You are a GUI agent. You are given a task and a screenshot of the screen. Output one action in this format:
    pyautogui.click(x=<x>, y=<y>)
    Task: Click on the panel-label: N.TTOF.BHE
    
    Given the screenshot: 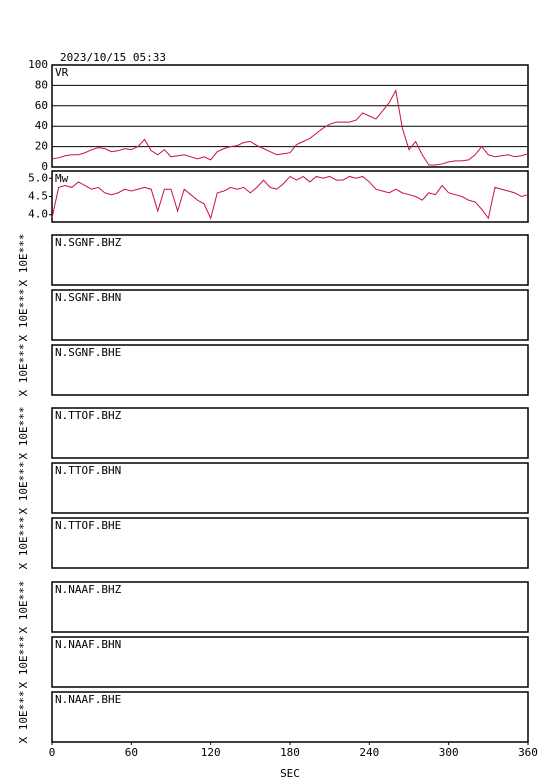 What is the action you would take?
    pyautogui.click(x=88, y=525)
    